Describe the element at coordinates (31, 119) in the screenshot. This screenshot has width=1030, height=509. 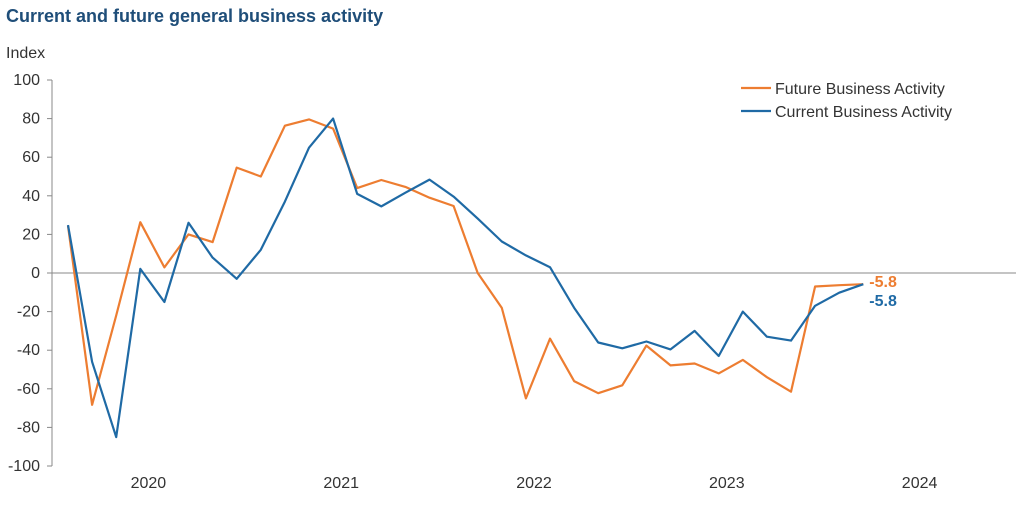
I see `y-tick-label: 80` at that location.